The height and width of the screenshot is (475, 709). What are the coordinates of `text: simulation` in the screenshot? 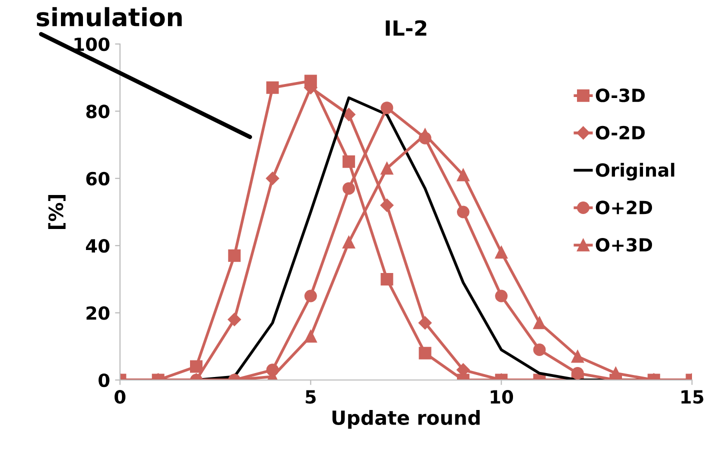 It's located at (109, 16).